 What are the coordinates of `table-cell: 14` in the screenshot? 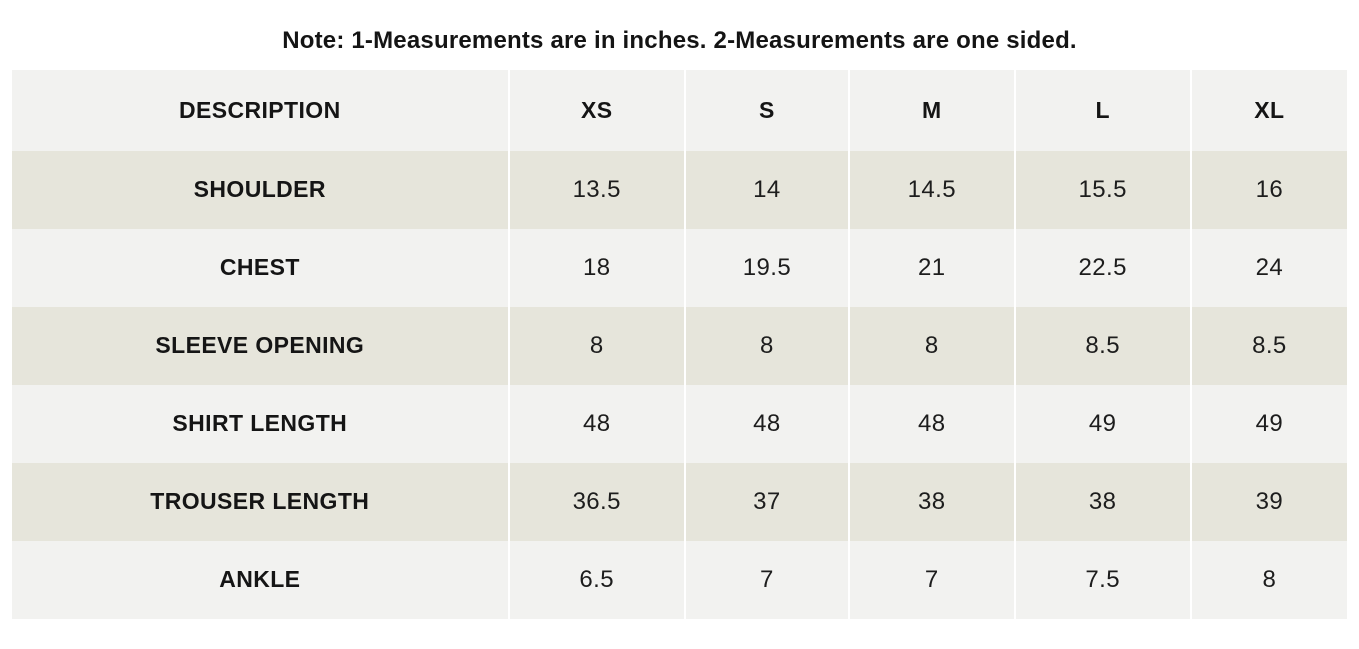 It's located at (766, 189).